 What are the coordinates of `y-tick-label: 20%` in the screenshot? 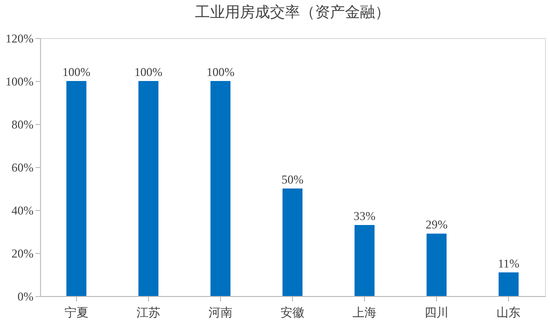 It's located at (23, 253).